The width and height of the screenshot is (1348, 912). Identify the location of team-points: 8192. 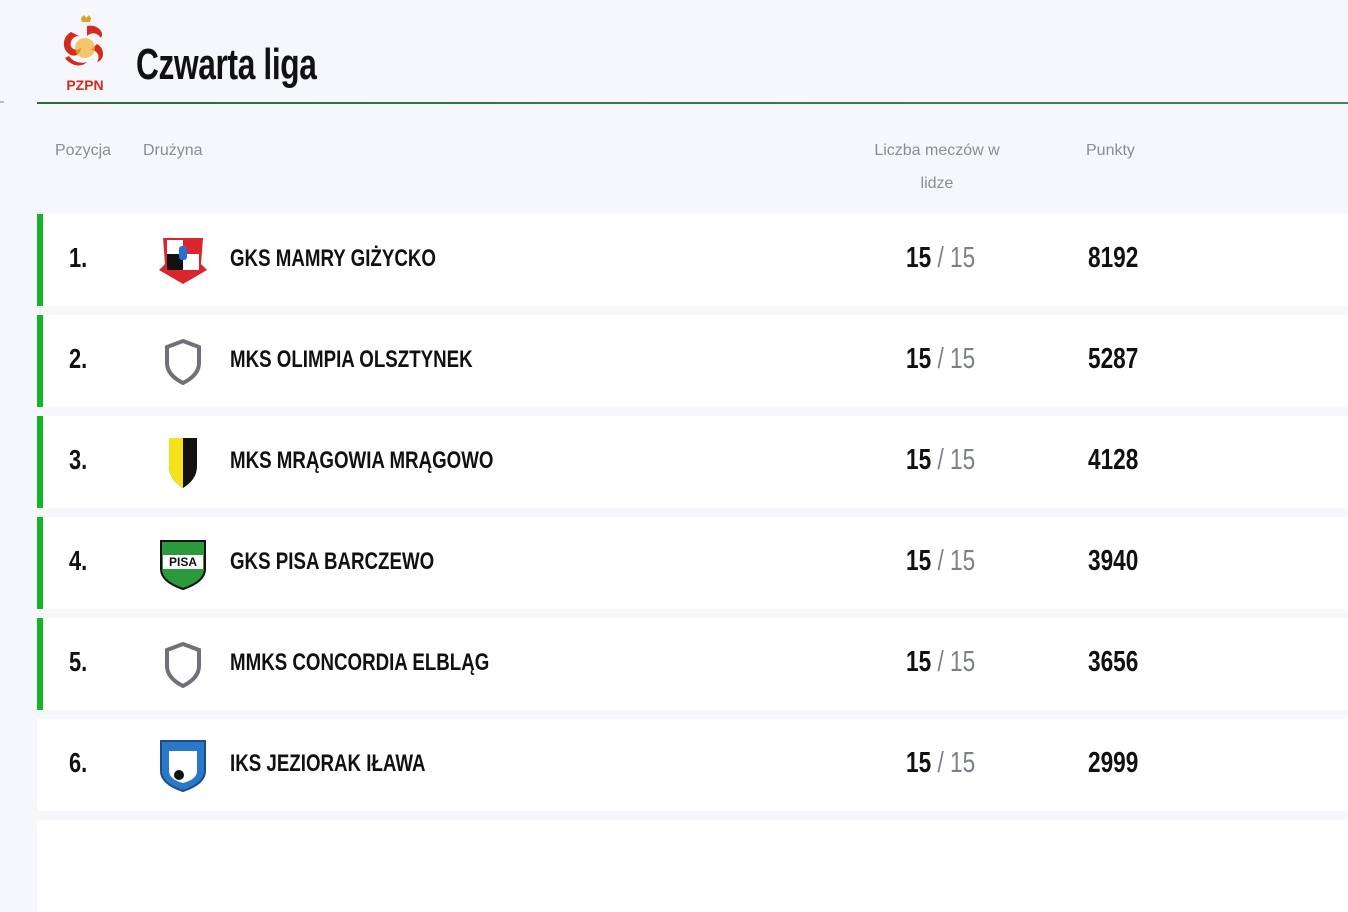
(1113, 258).